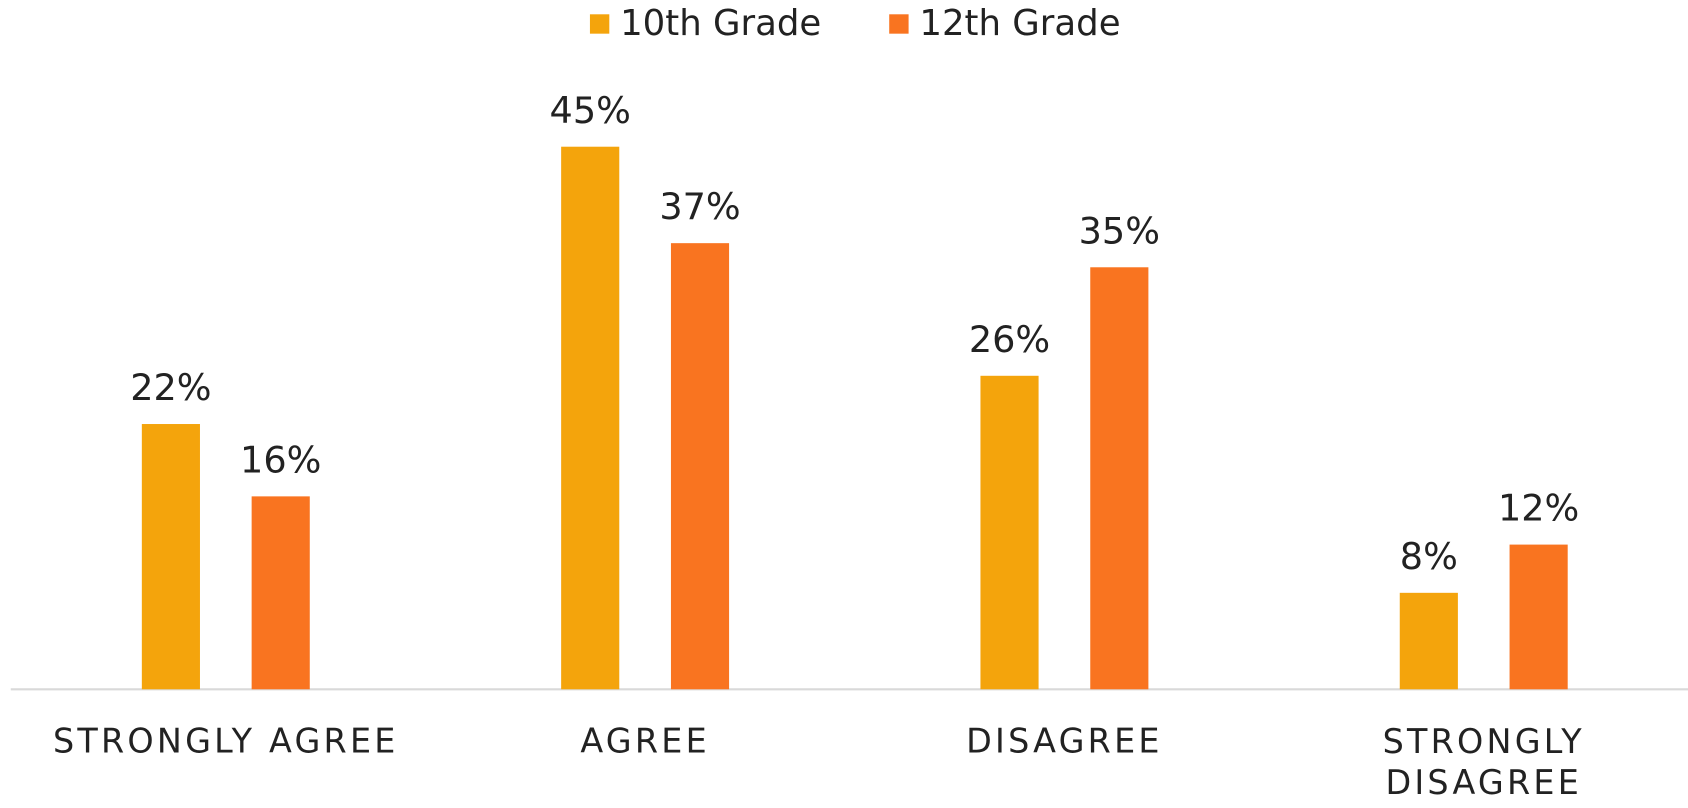 Image resolution: width=1688 pixels, height=808 pixels. What do you see at coordinates (645, 741) in the screenshot?
I see `x-tick-label: AGREE` at bounding box center [645, 741].